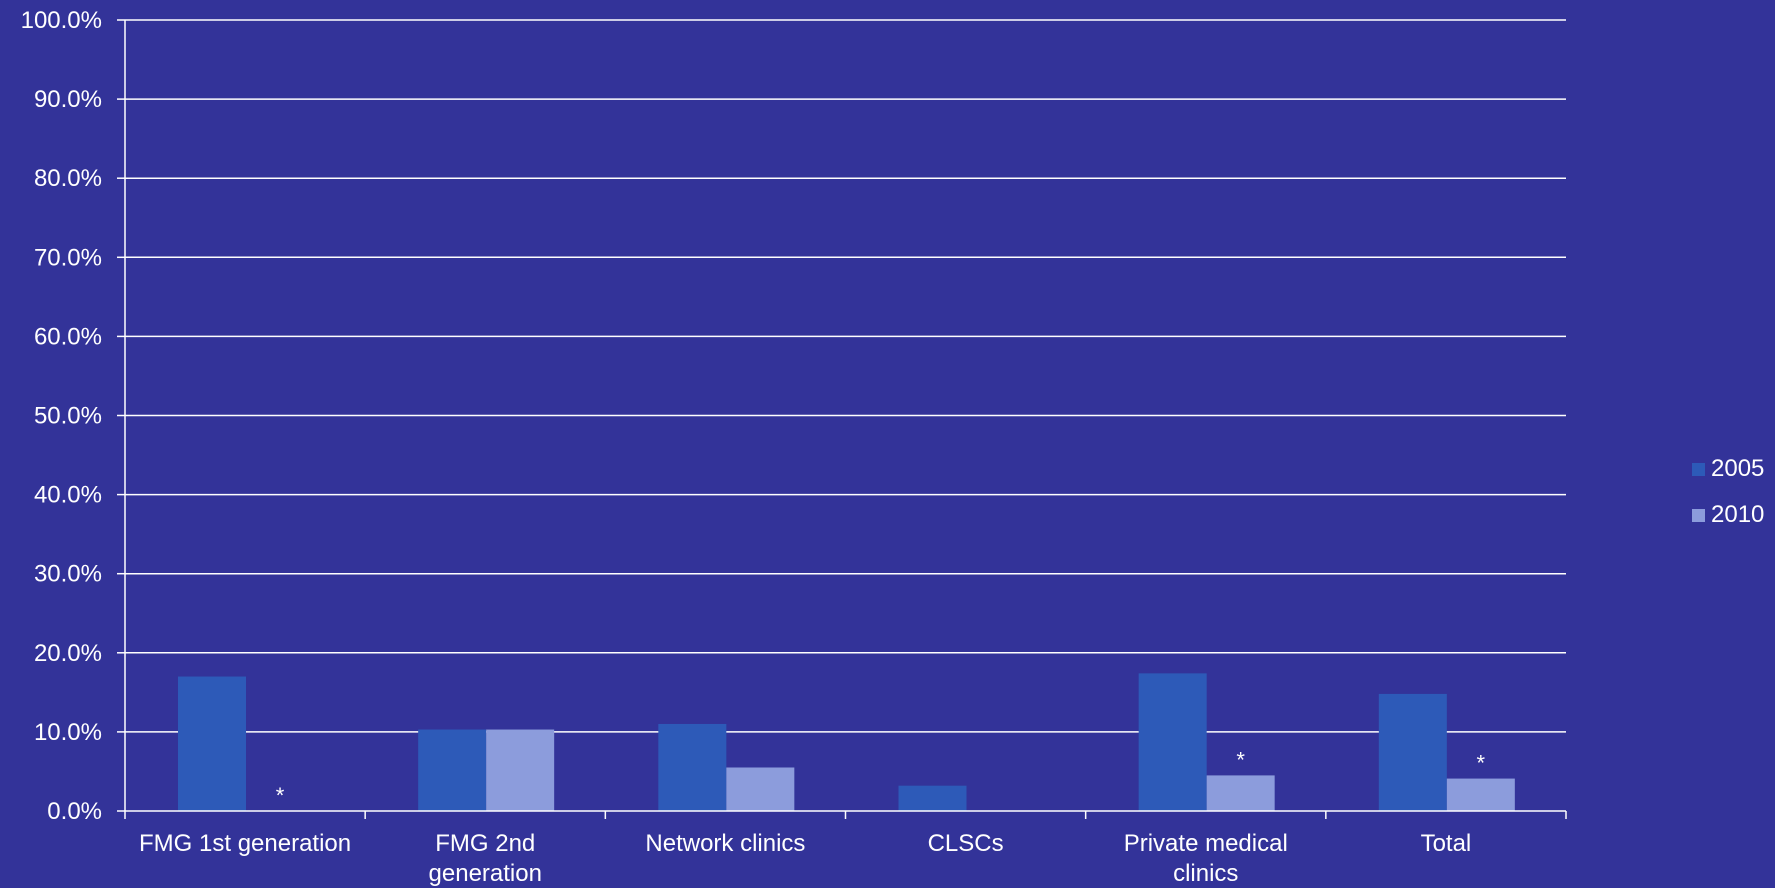 This screenshot has height=888, width=1775. I want to click on y-tick-label: 60.0%, so click(68, 336).